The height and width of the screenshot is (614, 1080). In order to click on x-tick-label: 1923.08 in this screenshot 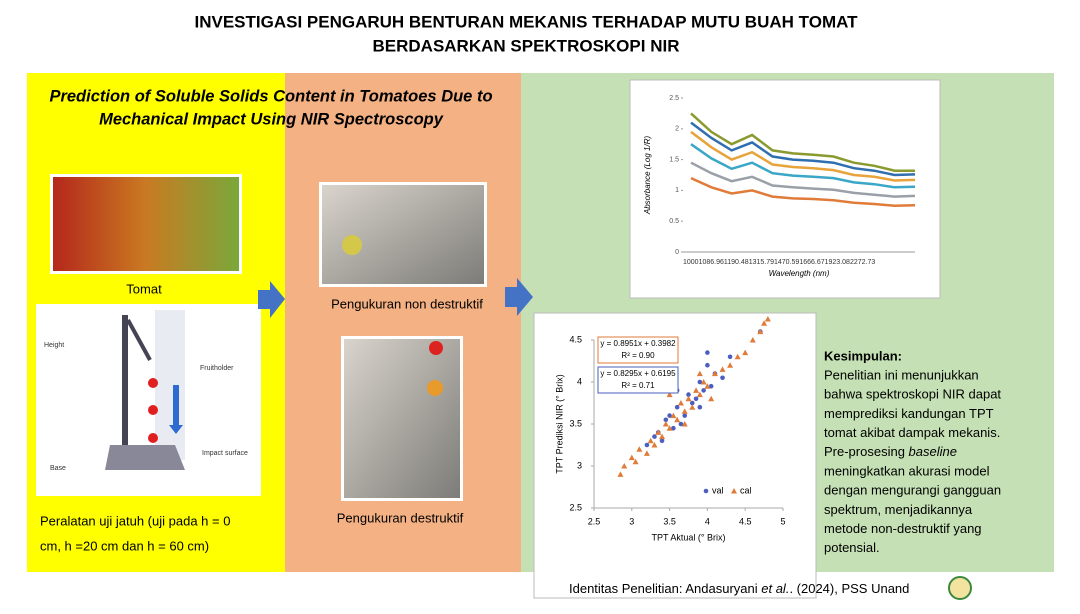, I will do `click(837, 262)`.